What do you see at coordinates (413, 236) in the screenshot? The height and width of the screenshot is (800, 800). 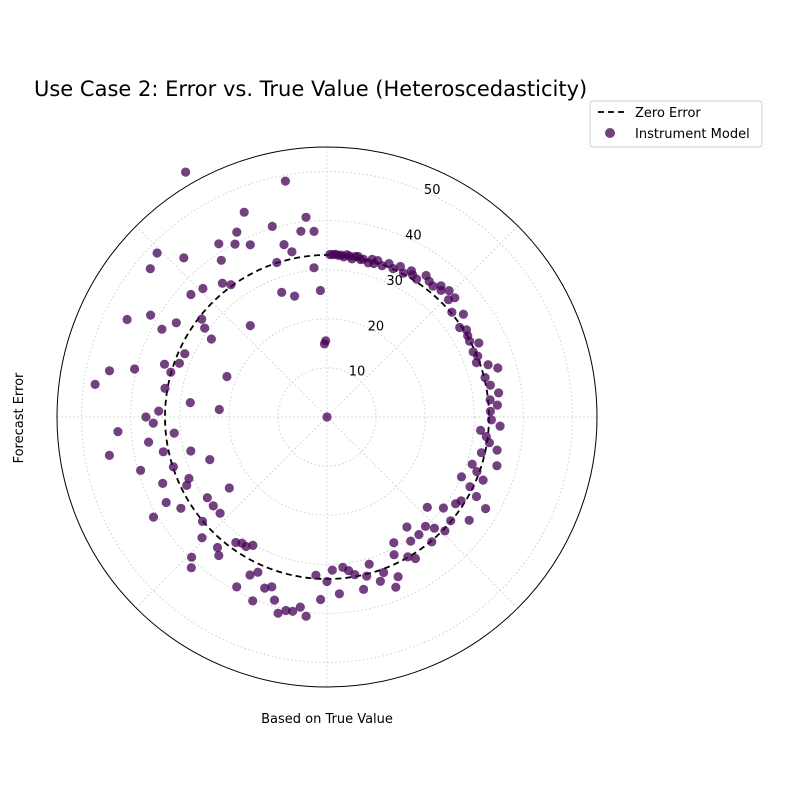 I see `r-tick-label-40: 40` at bounding box center [413, 236].